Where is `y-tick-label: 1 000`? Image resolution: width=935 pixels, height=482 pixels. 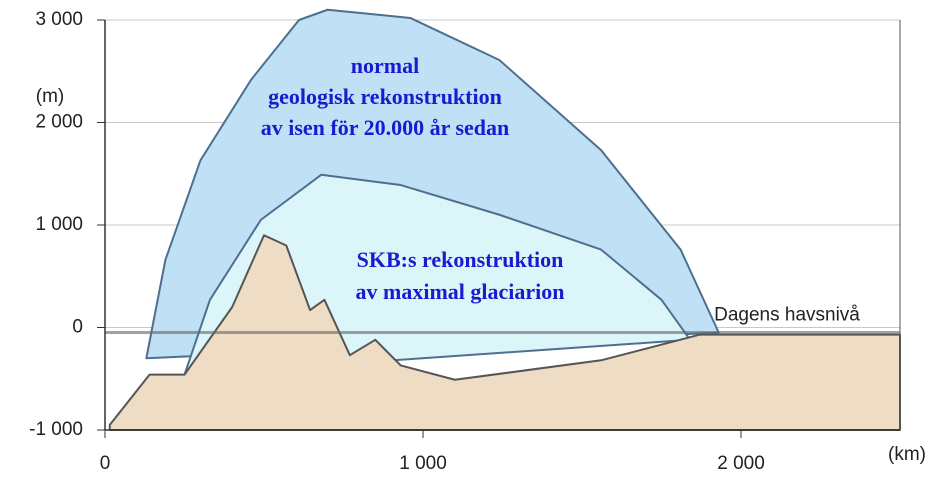
y-tick-label: 1 000 is located at coordinates (59, 224).